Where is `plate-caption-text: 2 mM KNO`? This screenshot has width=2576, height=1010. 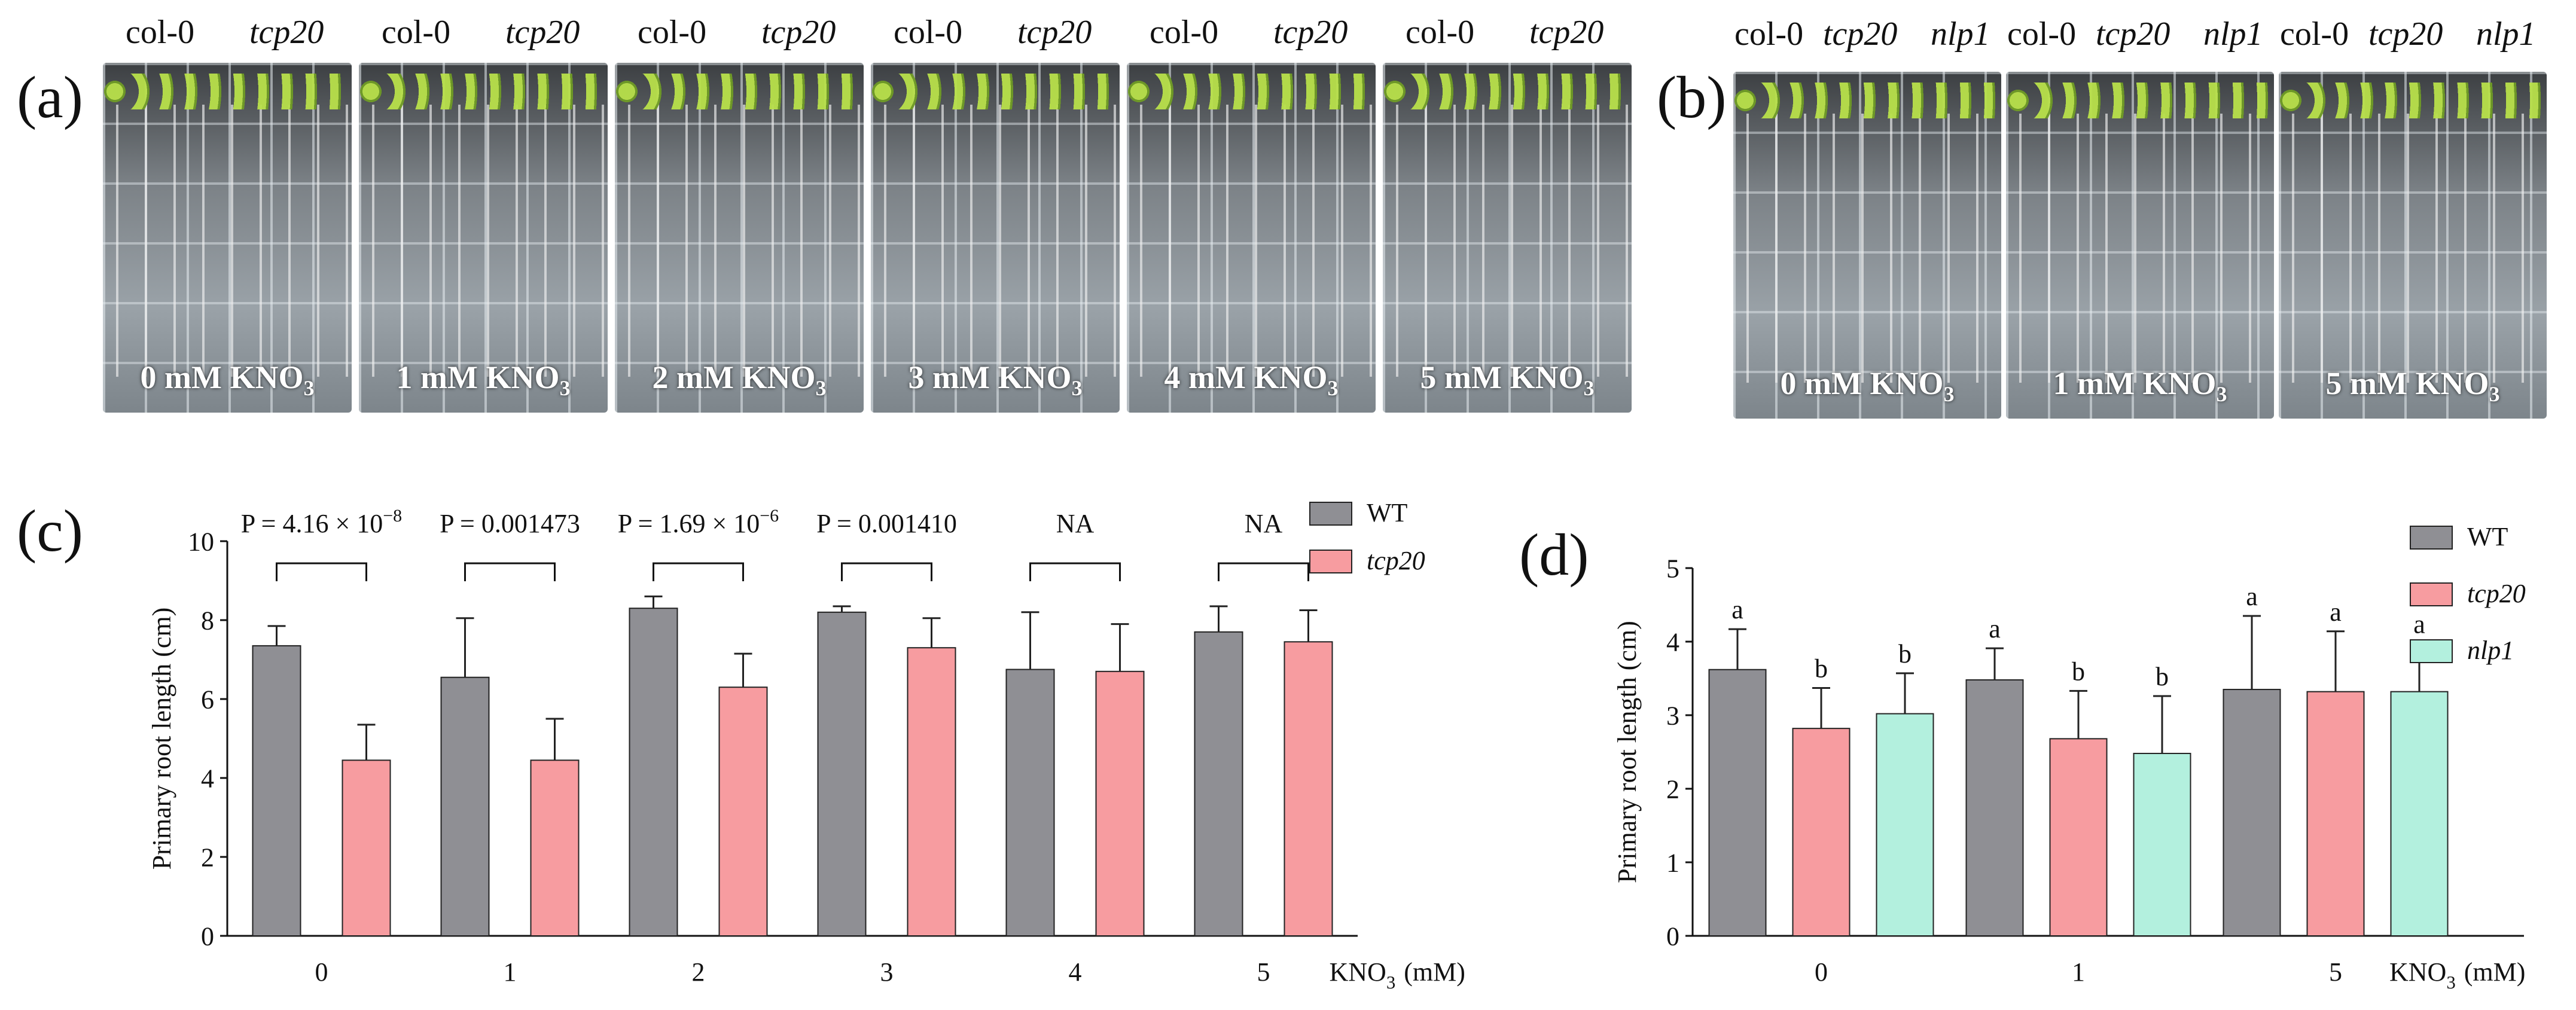
plate-caption-text: 2 mM KNO is located at coordinates (734, 377).